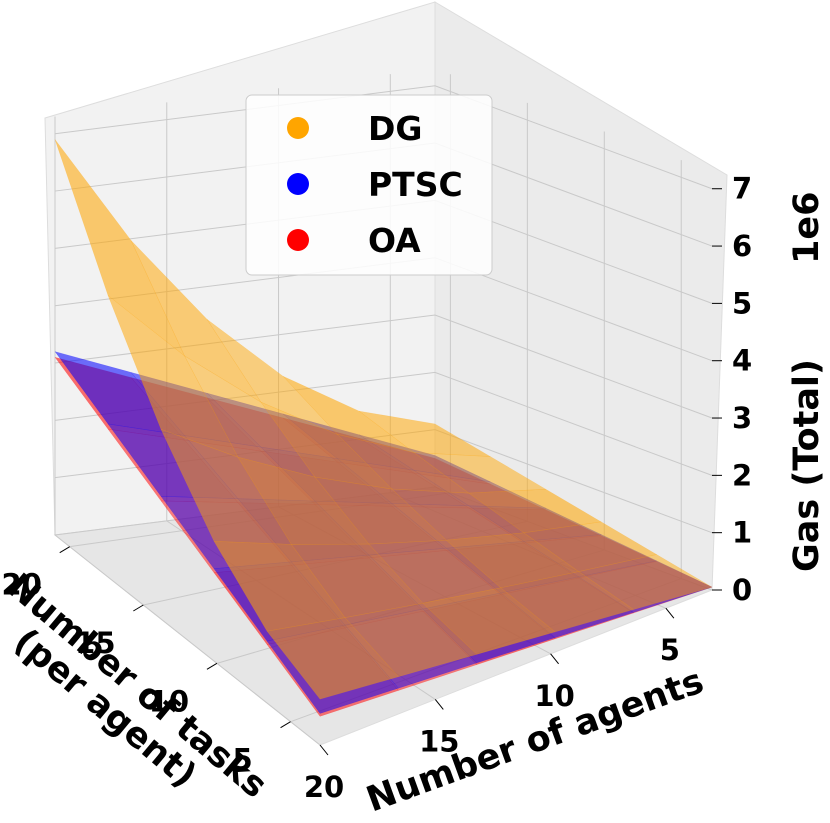 The height and width of the screenshot is (823, 830). I want to click on legend-label-dg: DG, so click(395, 128).